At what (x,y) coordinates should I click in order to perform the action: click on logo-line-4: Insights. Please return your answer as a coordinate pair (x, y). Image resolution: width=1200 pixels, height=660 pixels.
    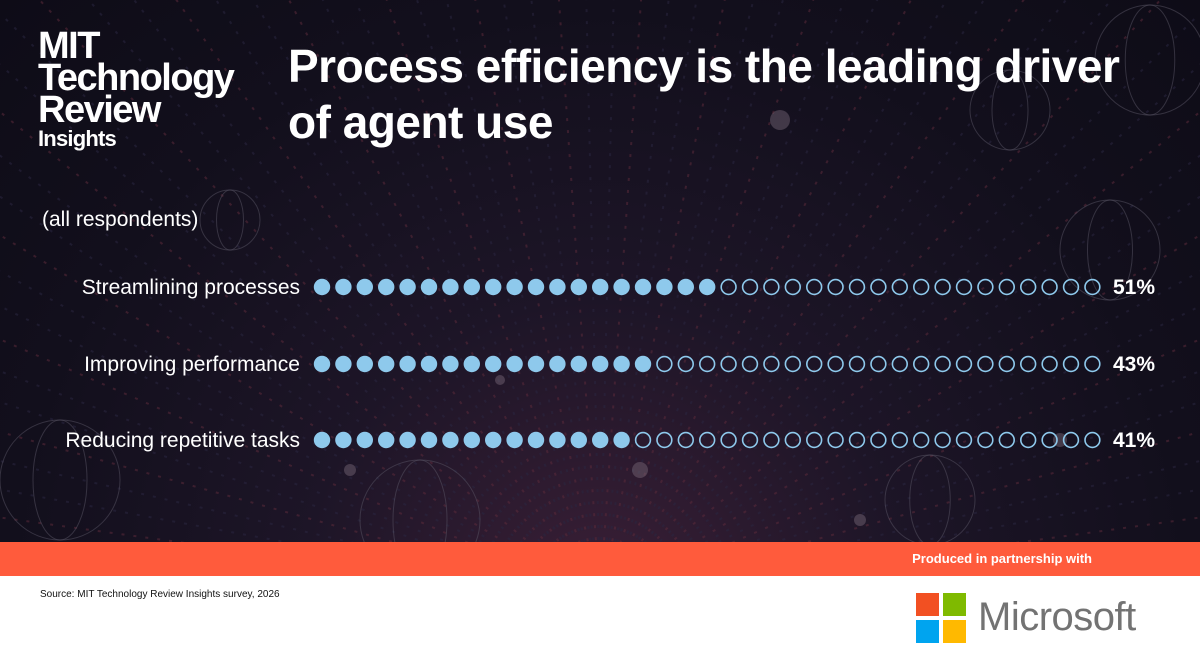
    Looking at the image, I should click on (77, 138).